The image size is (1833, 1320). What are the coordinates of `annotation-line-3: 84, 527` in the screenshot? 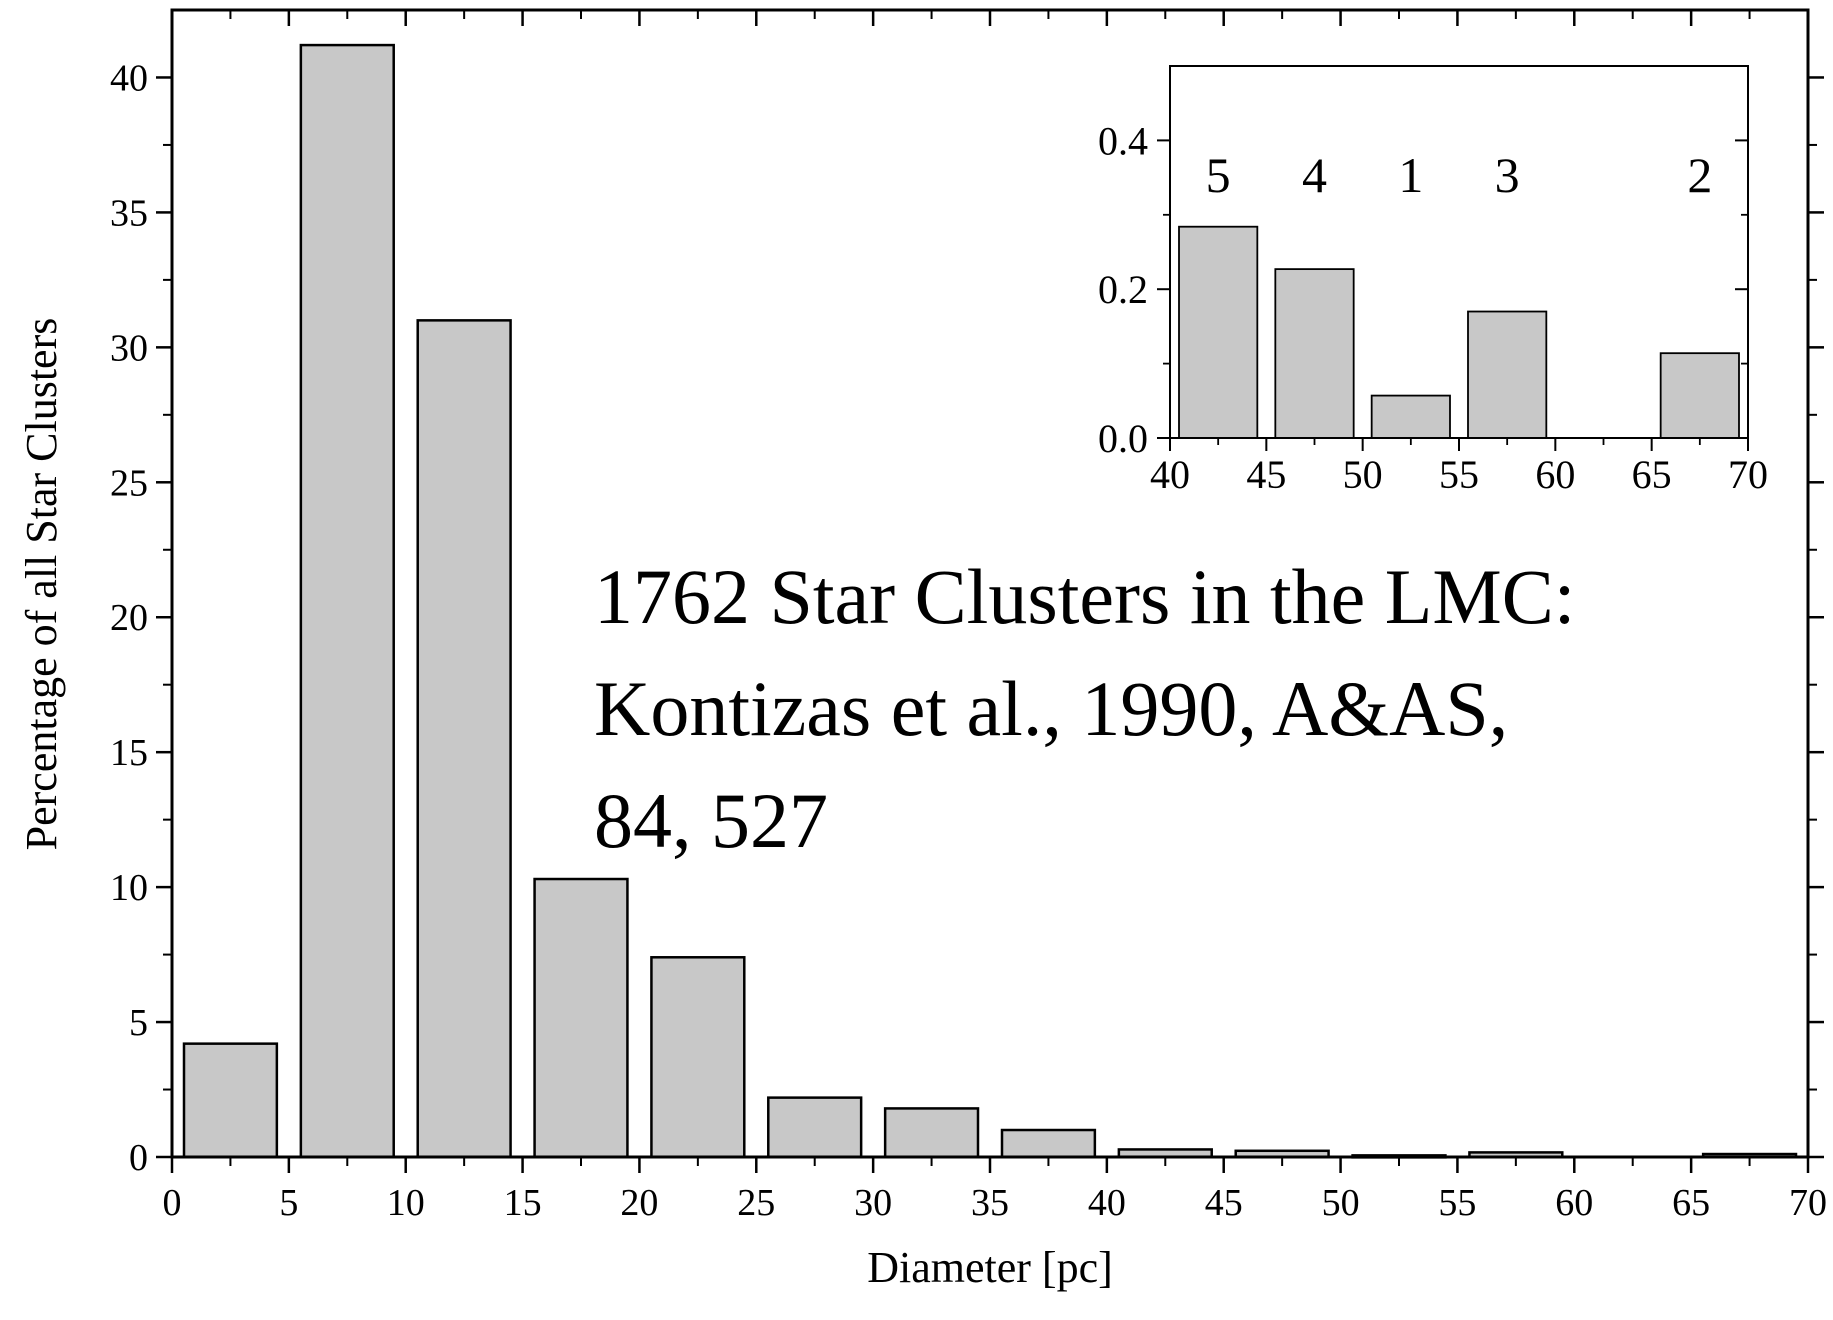 It's located at (711, 820).